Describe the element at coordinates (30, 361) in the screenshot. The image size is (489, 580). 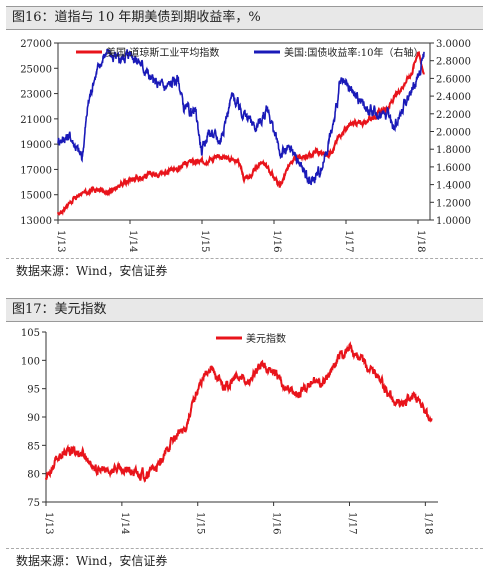
I see `y-tick-label: 100` at that location.